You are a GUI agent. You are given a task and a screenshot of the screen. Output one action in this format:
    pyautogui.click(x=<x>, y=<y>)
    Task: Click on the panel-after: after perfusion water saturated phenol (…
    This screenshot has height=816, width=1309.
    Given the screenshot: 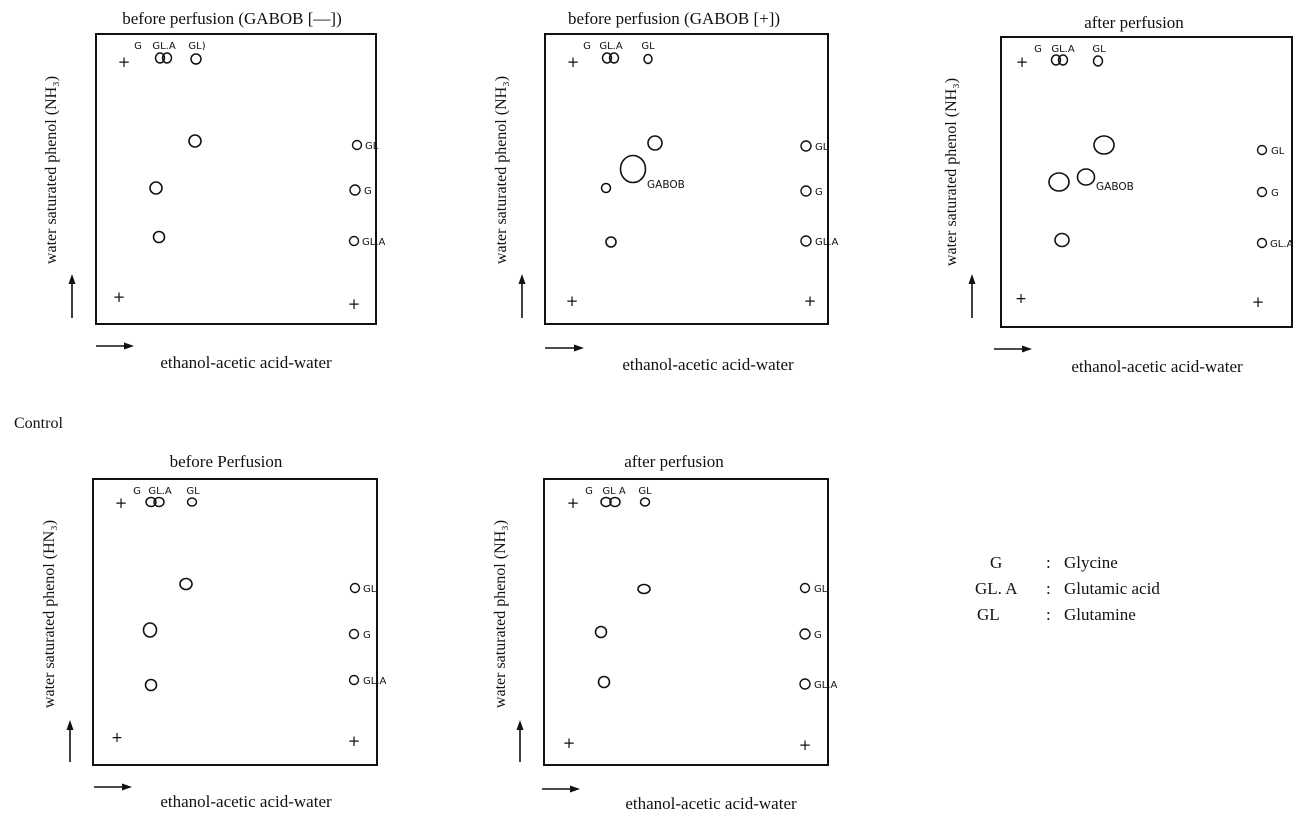 What is the action you would take?
    pyautogui.click(x=1118, y=194)
    